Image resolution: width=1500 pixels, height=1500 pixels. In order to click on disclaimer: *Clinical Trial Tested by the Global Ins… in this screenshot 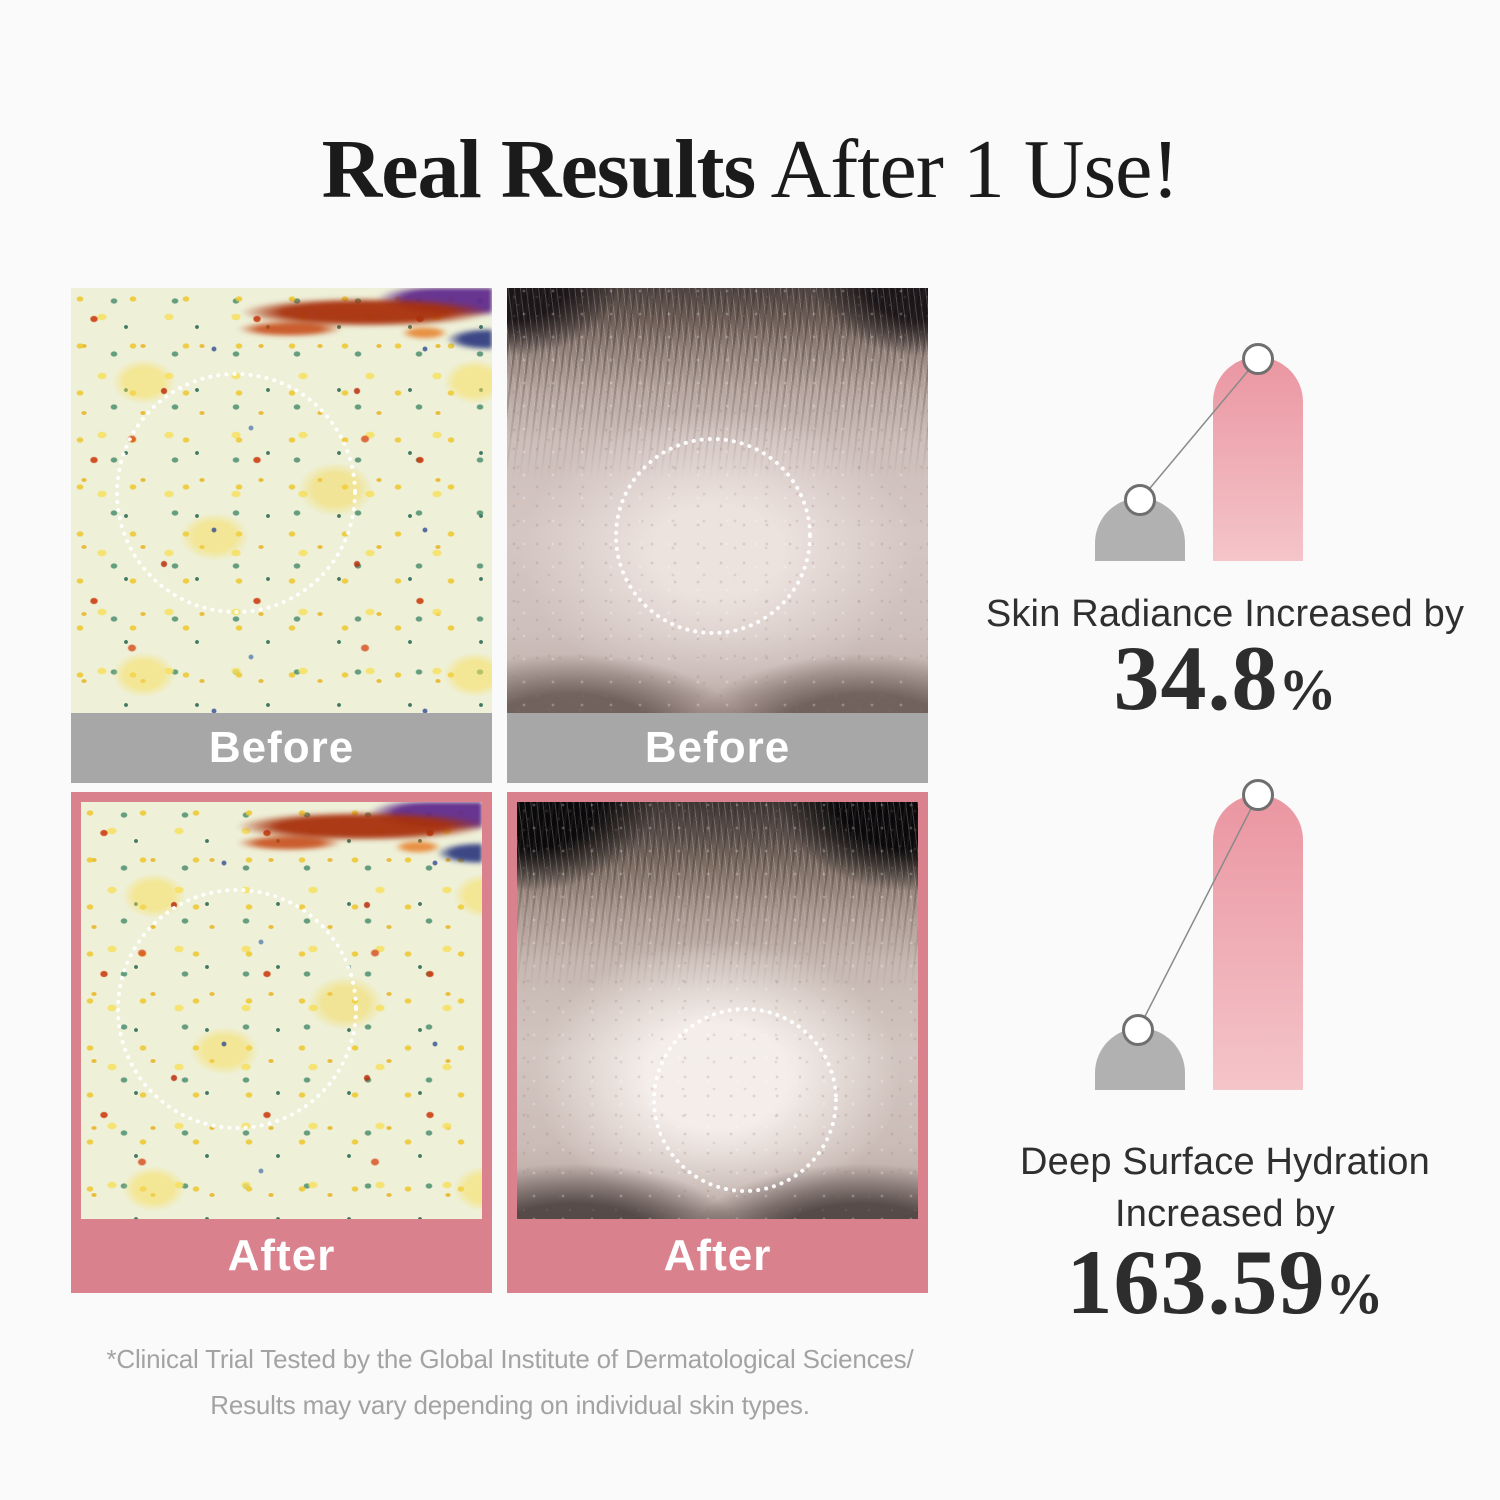, I will do `click(510, 1382)`.